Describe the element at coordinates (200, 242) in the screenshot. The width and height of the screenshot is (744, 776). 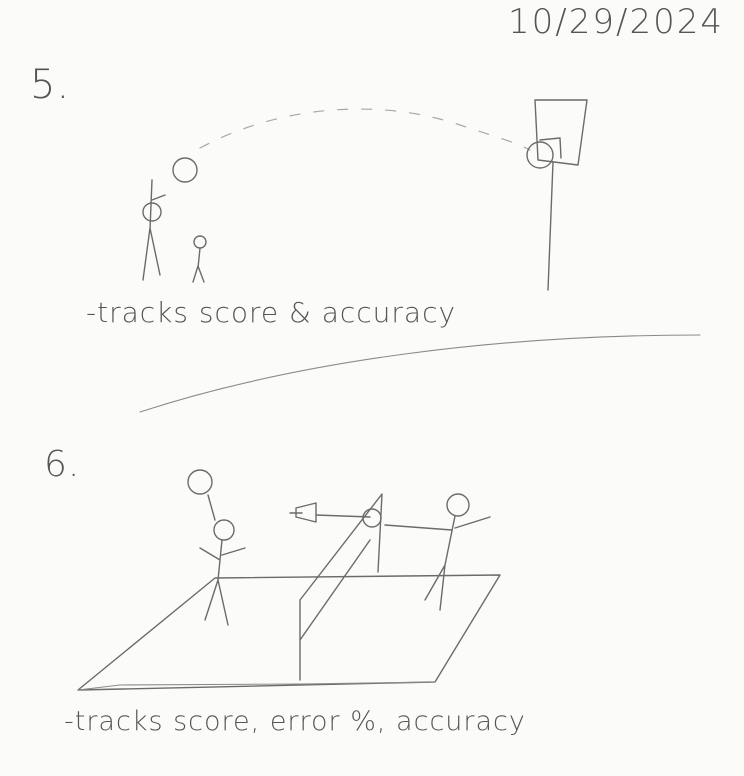
I see `defender-head` at that location.